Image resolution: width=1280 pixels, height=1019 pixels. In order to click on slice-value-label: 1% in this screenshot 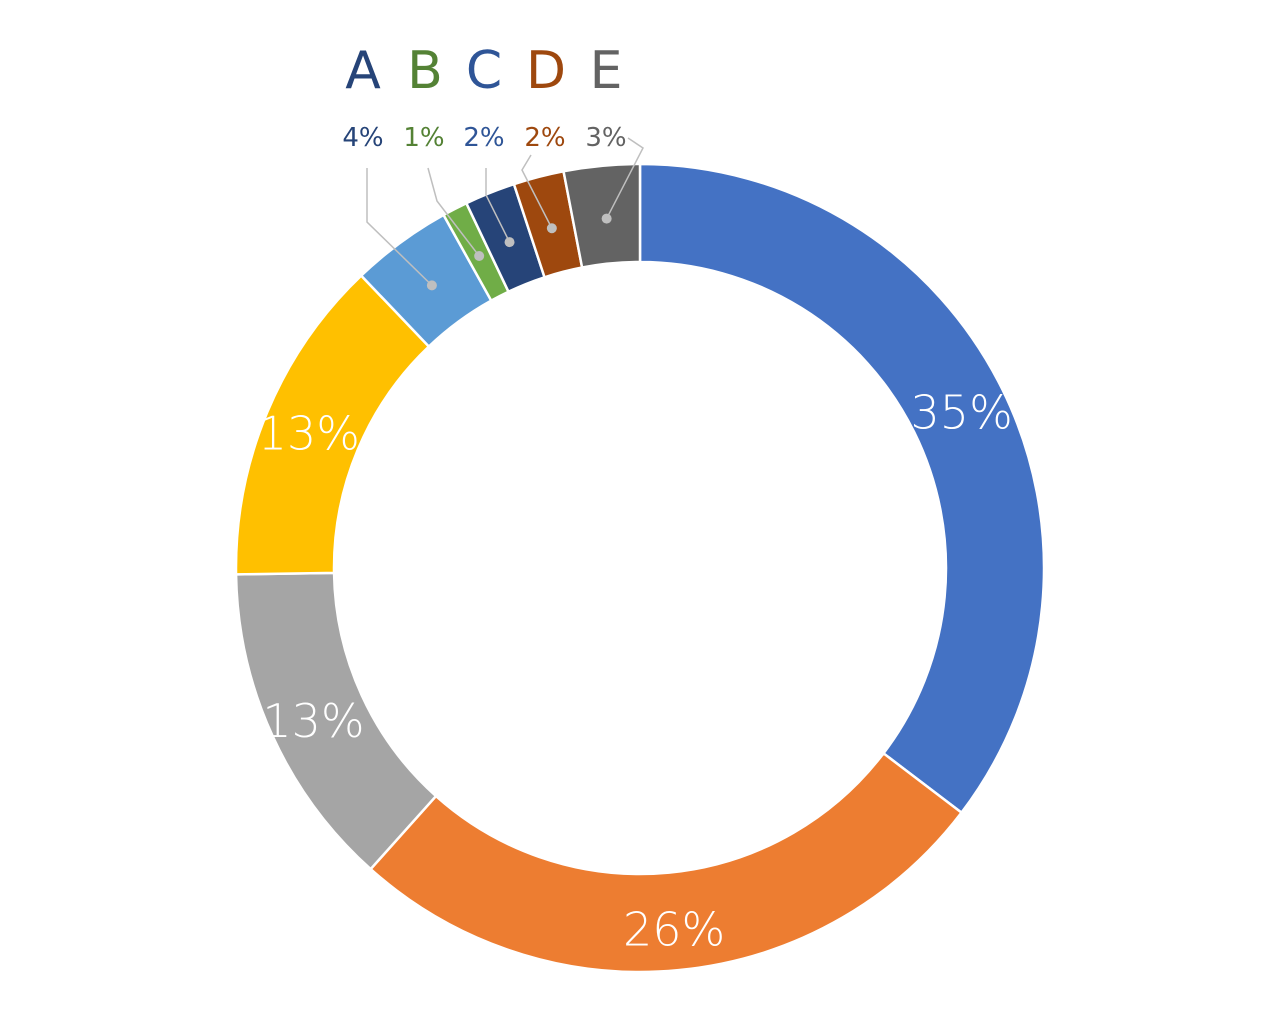, I will do `click(423, 138)`.